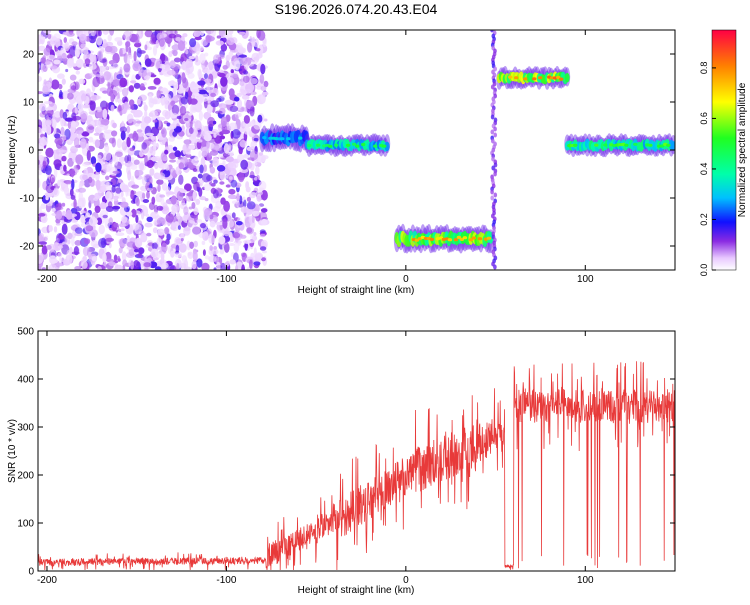  Describe the element at coordinates (704, 68) in the screenshot. I see `colorbar-tick-label: 0.8` at that location.